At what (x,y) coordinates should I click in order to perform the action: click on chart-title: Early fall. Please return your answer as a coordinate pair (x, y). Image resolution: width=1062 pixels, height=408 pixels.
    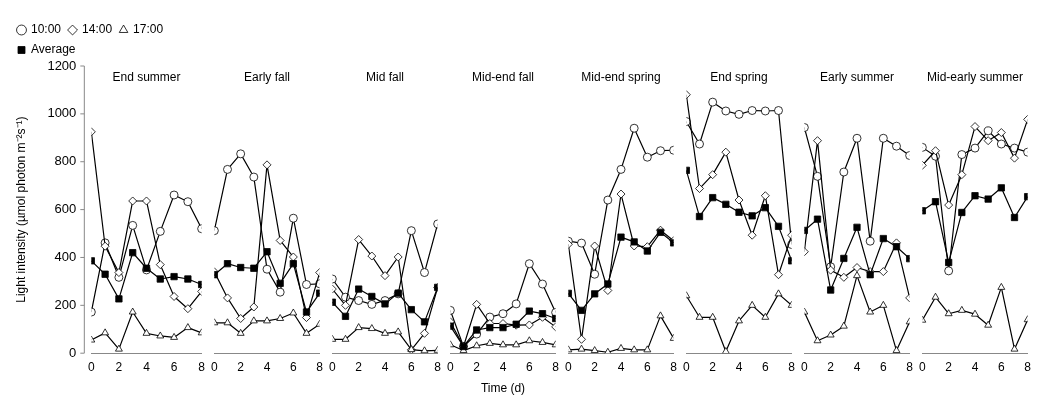
    Looking at the image, I should click on (267, 77).